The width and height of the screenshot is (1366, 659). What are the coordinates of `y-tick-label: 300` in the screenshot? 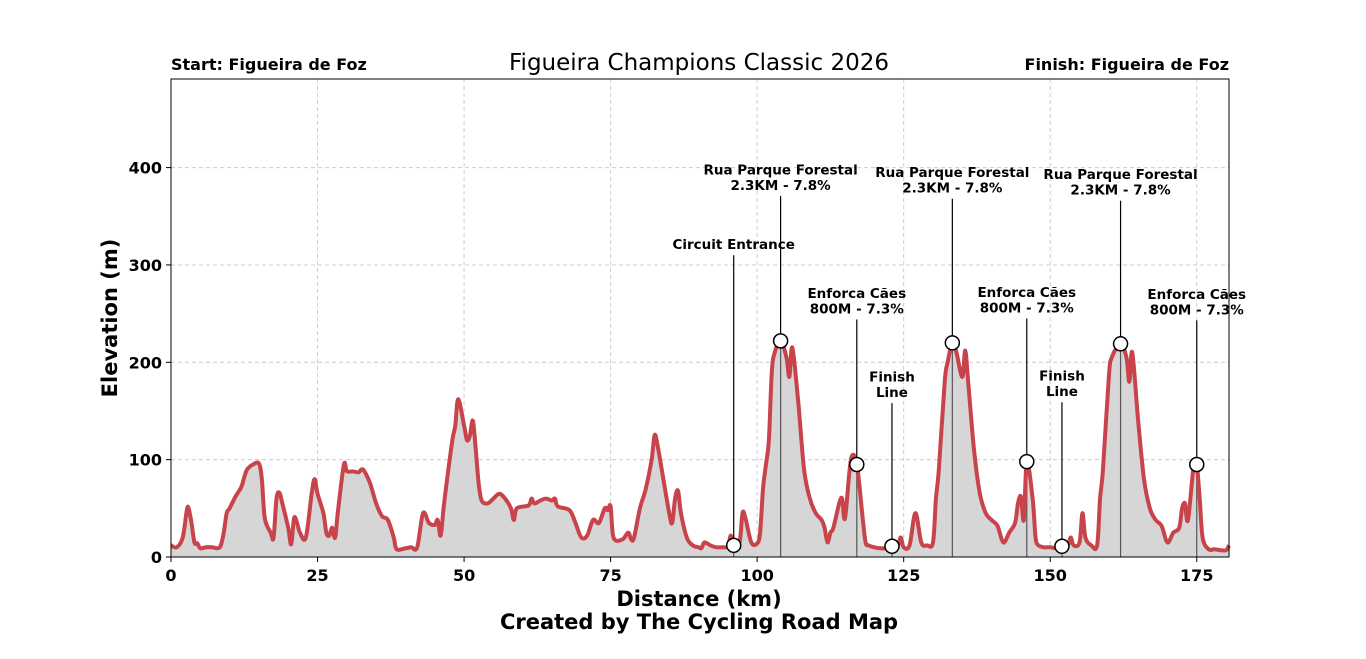 It's located at (145, 265).